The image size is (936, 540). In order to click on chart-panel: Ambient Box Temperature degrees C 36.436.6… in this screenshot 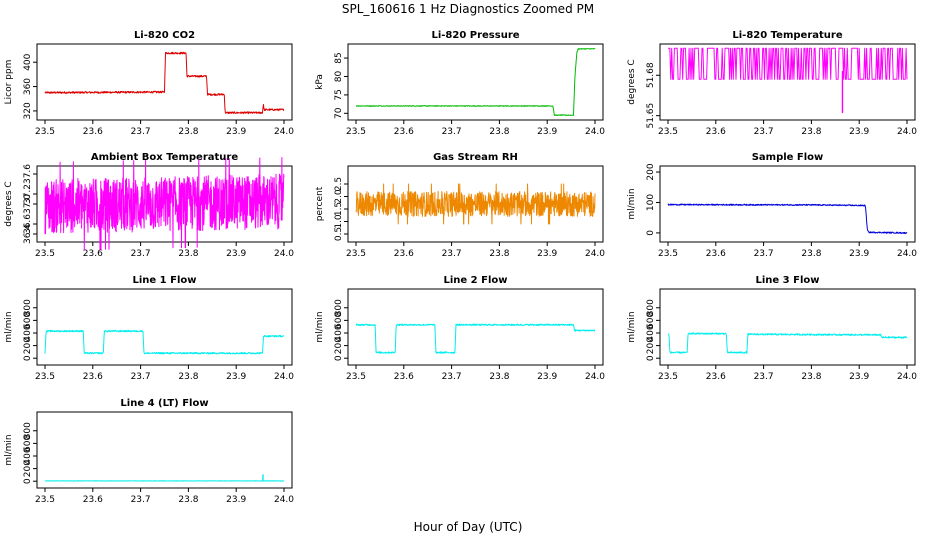, I will do `click(149, 205)`.